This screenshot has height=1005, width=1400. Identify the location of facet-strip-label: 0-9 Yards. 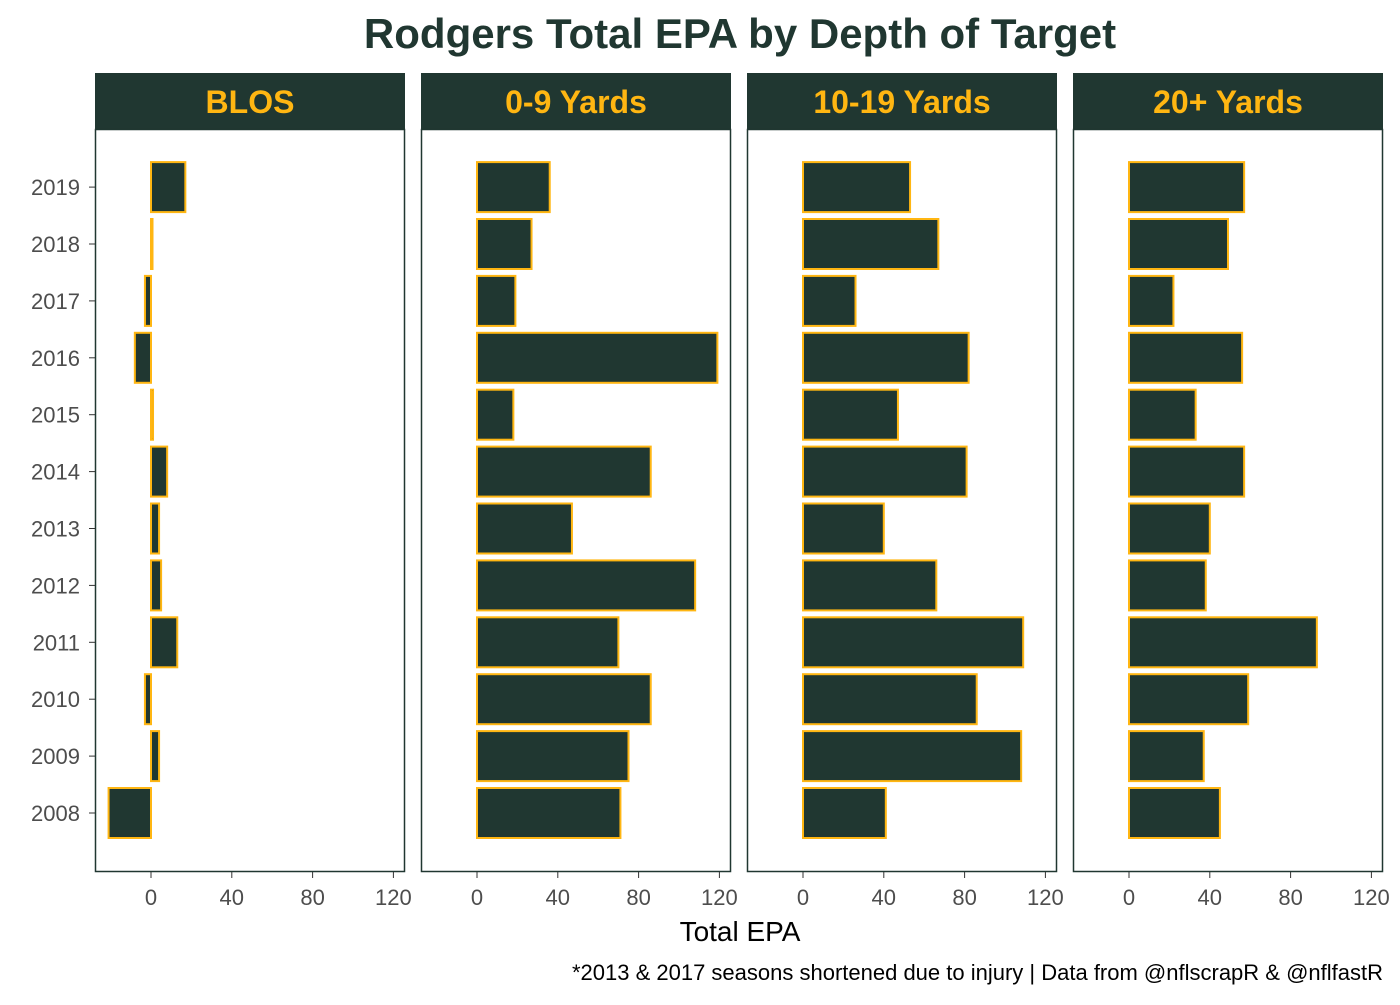
(576, 102).